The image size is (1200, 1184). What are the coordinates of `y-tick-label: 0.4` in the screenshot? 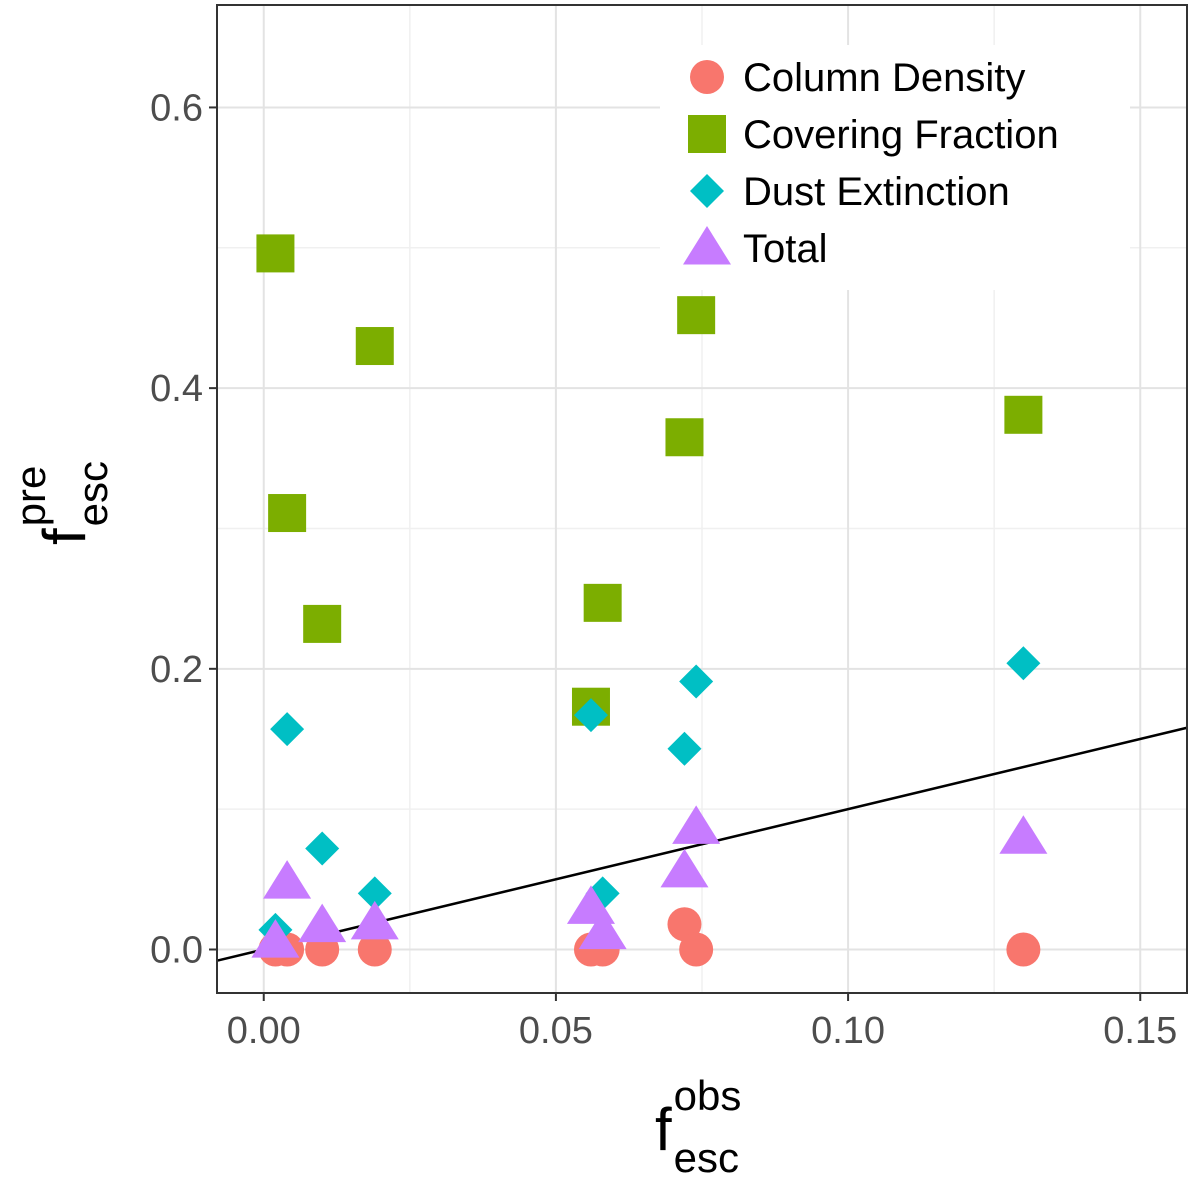 It's located at (176, 389).